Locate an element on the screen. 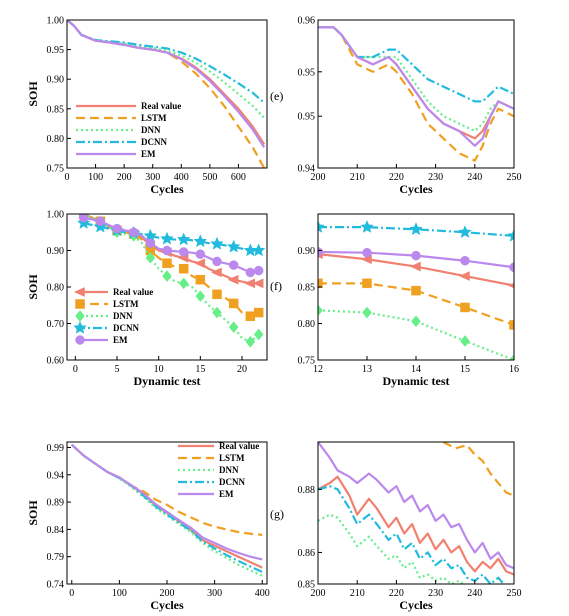 The height and width of the screenshot is (616, 569). x-tick-label: 13 is located at coordinates (367, 369).